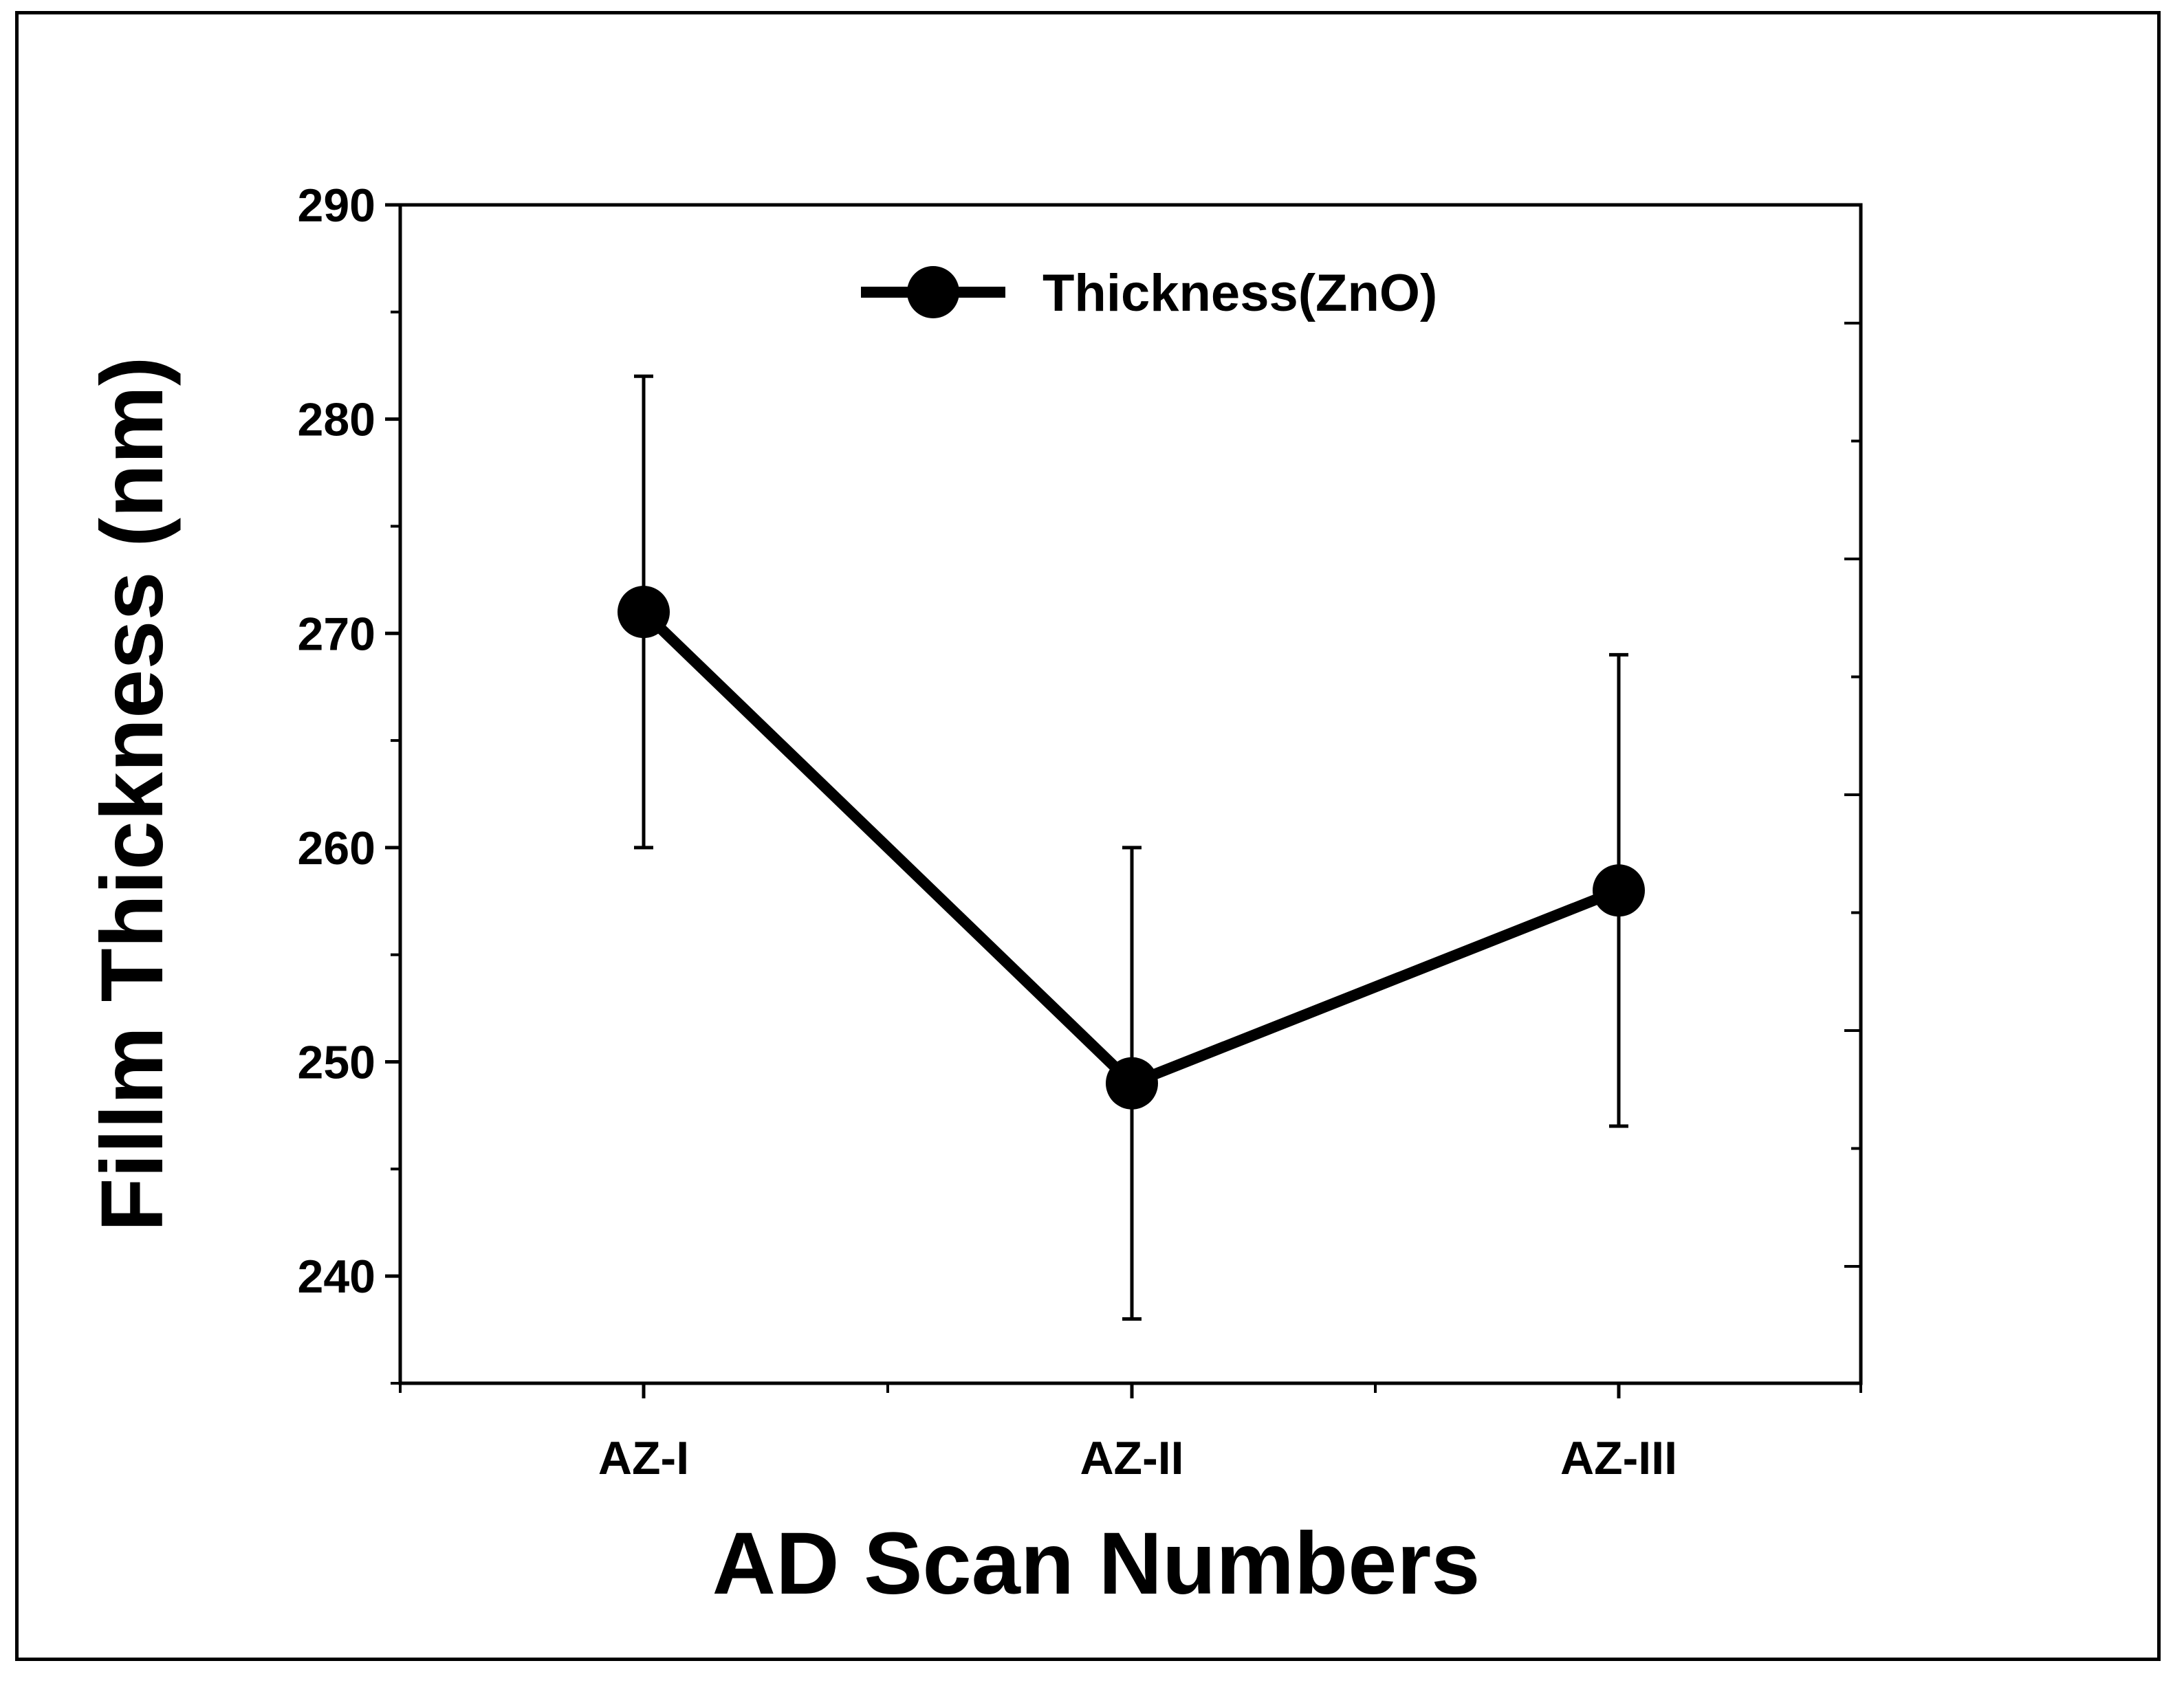 The height and width of the screenshot is (1683, 2184). What do you see at coordinates (336, 848) in the screenshot?
I see `y-tick-label: 260` at bounding box center [336, 848].